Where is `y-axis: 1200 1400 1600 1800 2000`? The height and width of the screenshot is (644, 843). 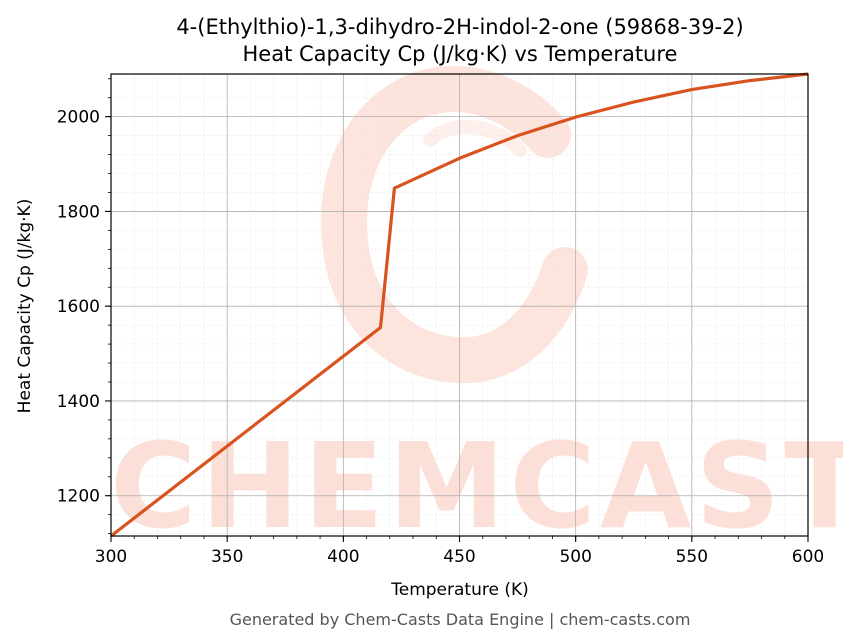
y-axis: 1200 1400 1600 1800 2000 is located at coordinates (84, 306).